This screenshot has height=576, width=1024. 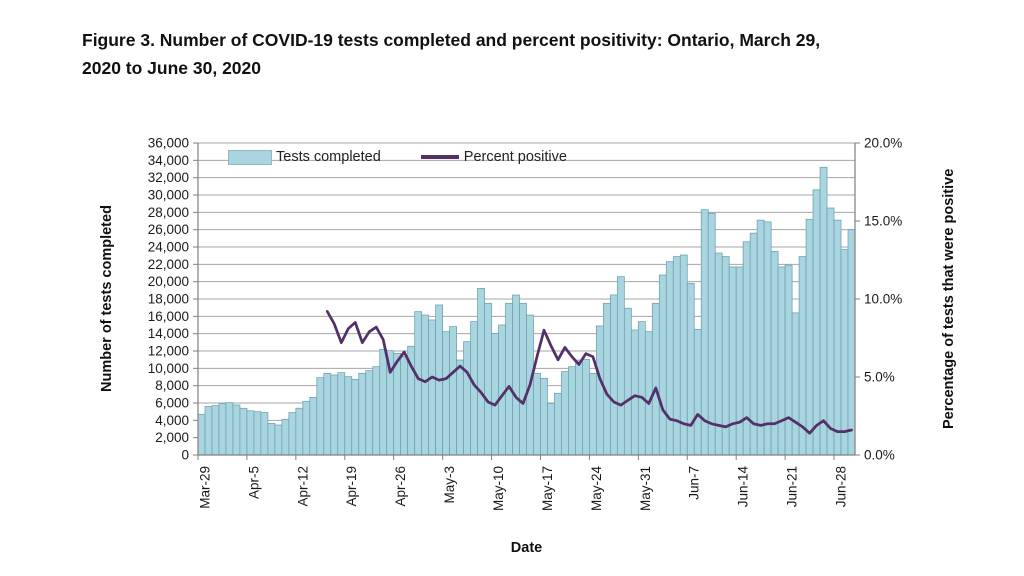 What do you see at coordinates (168, 333) in the screenshot?
I see `y-axis-left-tick-label: 14,000` at bounding box center [168, 333].